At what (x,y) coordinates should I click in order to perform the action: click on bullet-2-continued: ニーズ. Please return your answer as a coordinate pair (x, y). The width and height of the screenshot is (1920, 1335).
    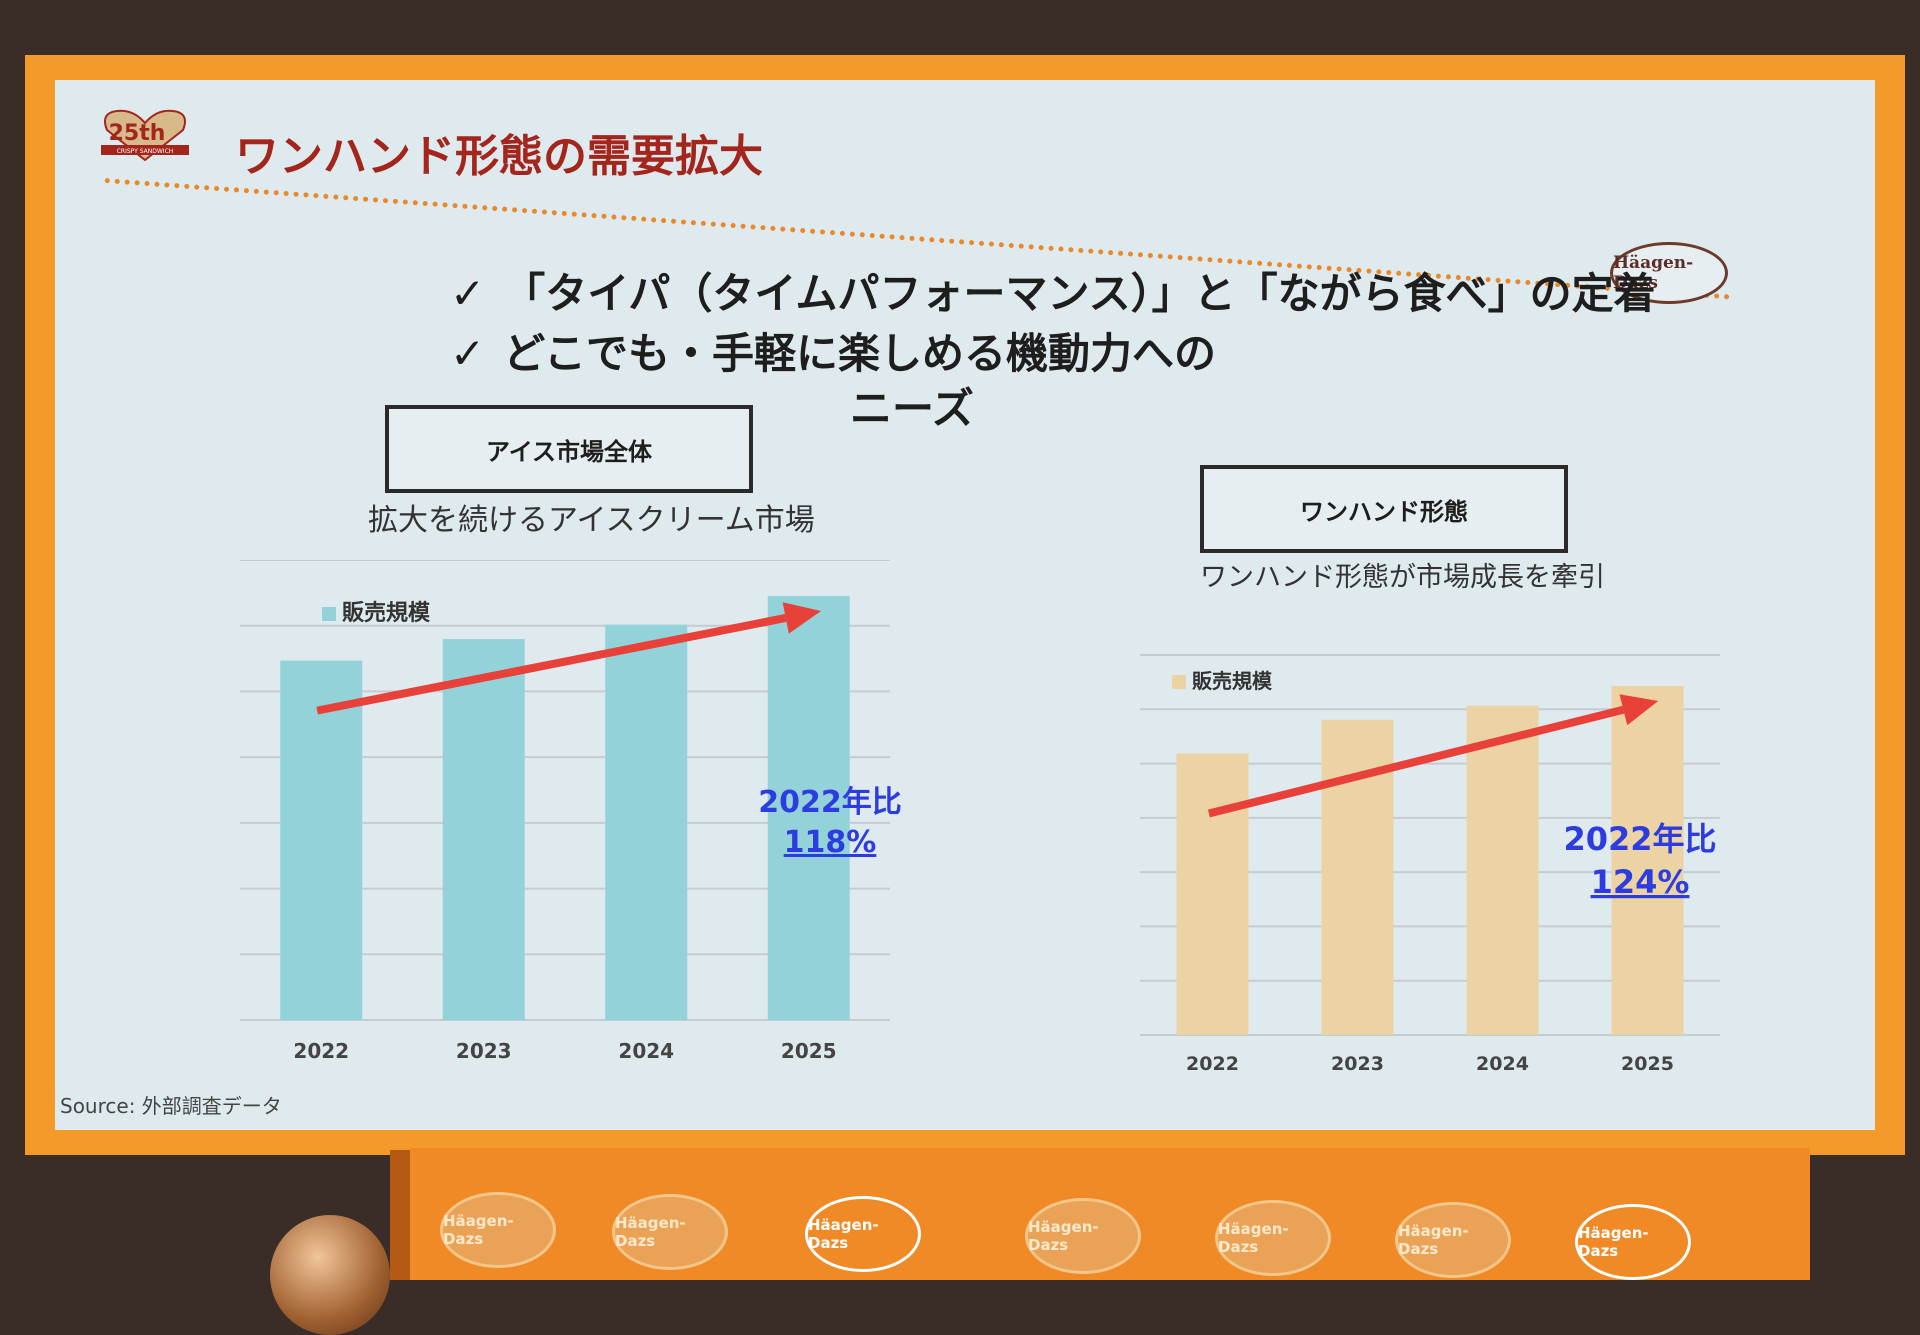
    Looking at the image, I should click on (912, 408).